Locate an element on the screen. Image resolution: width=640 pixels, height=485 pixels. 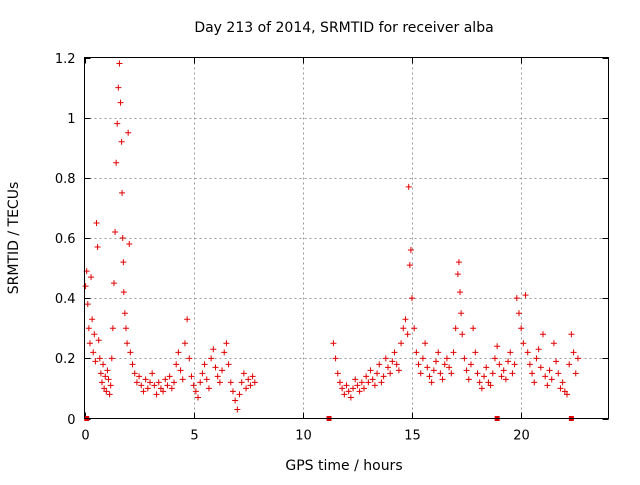
y-tick-label: 1.2 is located at coordinates (65, 59).